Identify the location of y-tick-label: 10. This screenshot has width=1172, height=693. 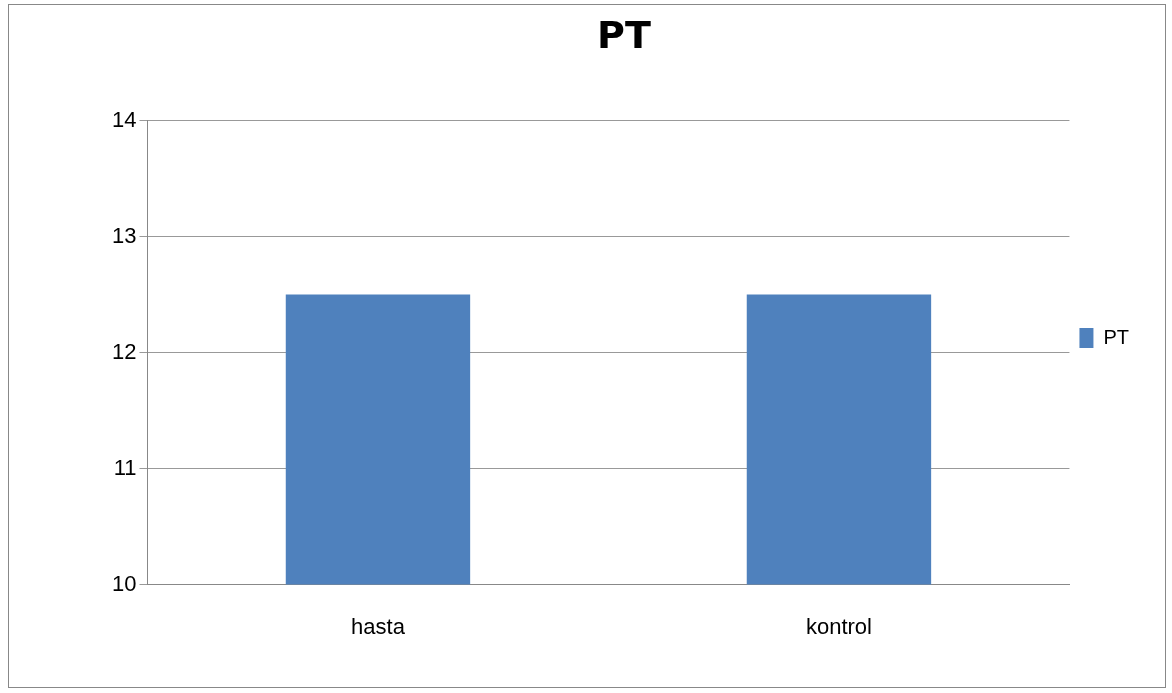
(124, 583).